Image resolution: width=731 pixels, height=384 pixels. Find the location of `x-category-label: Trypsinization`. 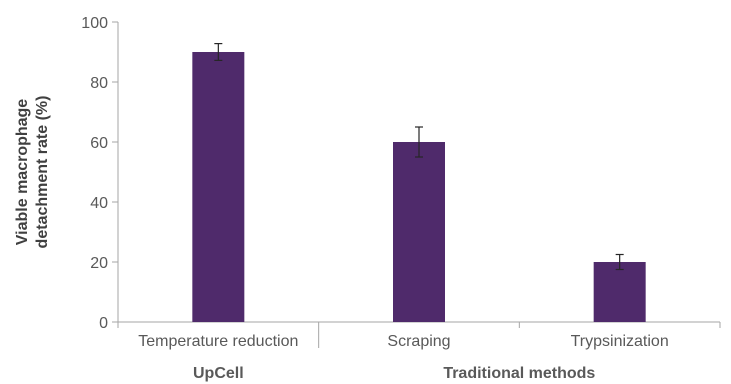

x-category-label: Trypsinization is located at coordinates (620, 341).